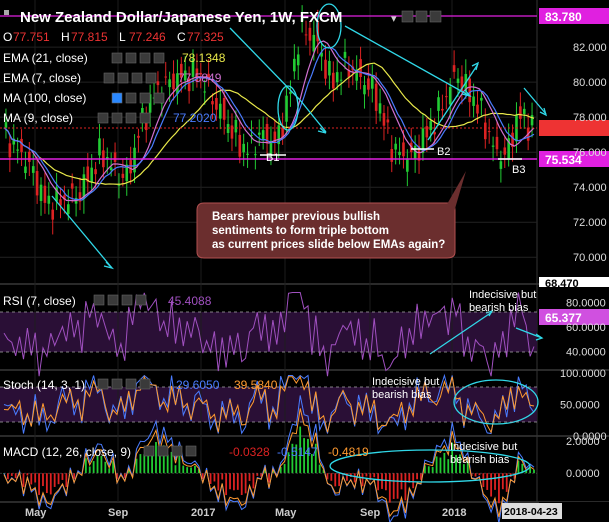 The image size is (609, 522). Describe the element at coordinates (42, 78) in the screenshot. I see `ema7-label: EMA (7, close)` at that location.